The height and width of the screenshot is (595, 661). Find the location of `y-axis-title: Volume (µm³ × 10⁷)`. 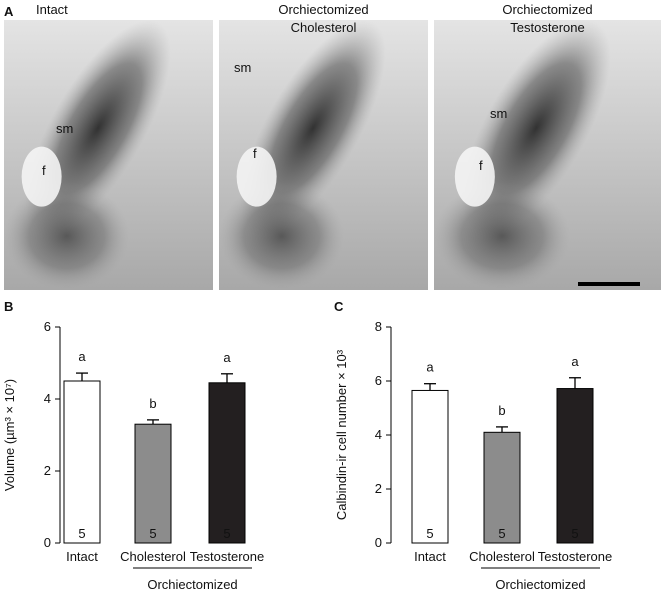

y-axis-title: Volume (µm³ × 10⁷) is located at coordinates (9, 435).